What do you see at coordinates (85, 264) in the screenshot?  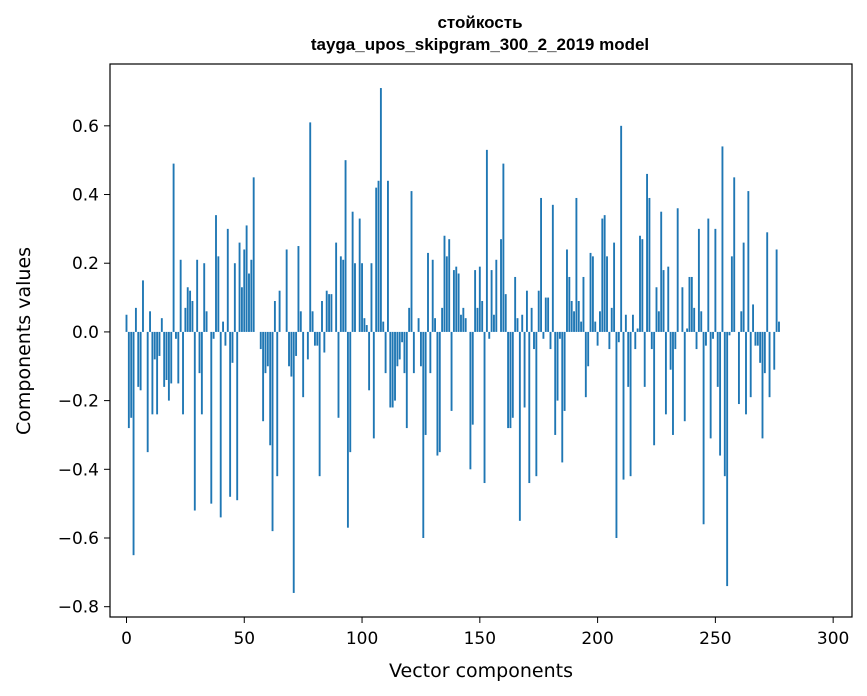 I see `y-tick-label: 0.2` at bounding box center [85, 264].